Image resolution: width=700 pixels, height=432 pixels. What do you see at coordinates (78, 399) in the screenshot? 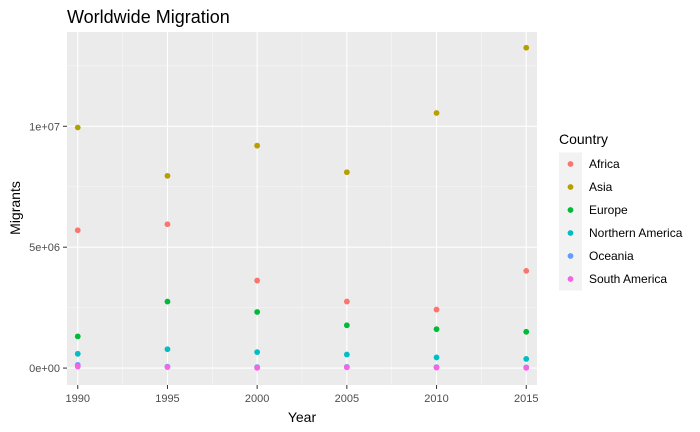
I see `x-tick-label: 1990` at bounding box center [78, 399].